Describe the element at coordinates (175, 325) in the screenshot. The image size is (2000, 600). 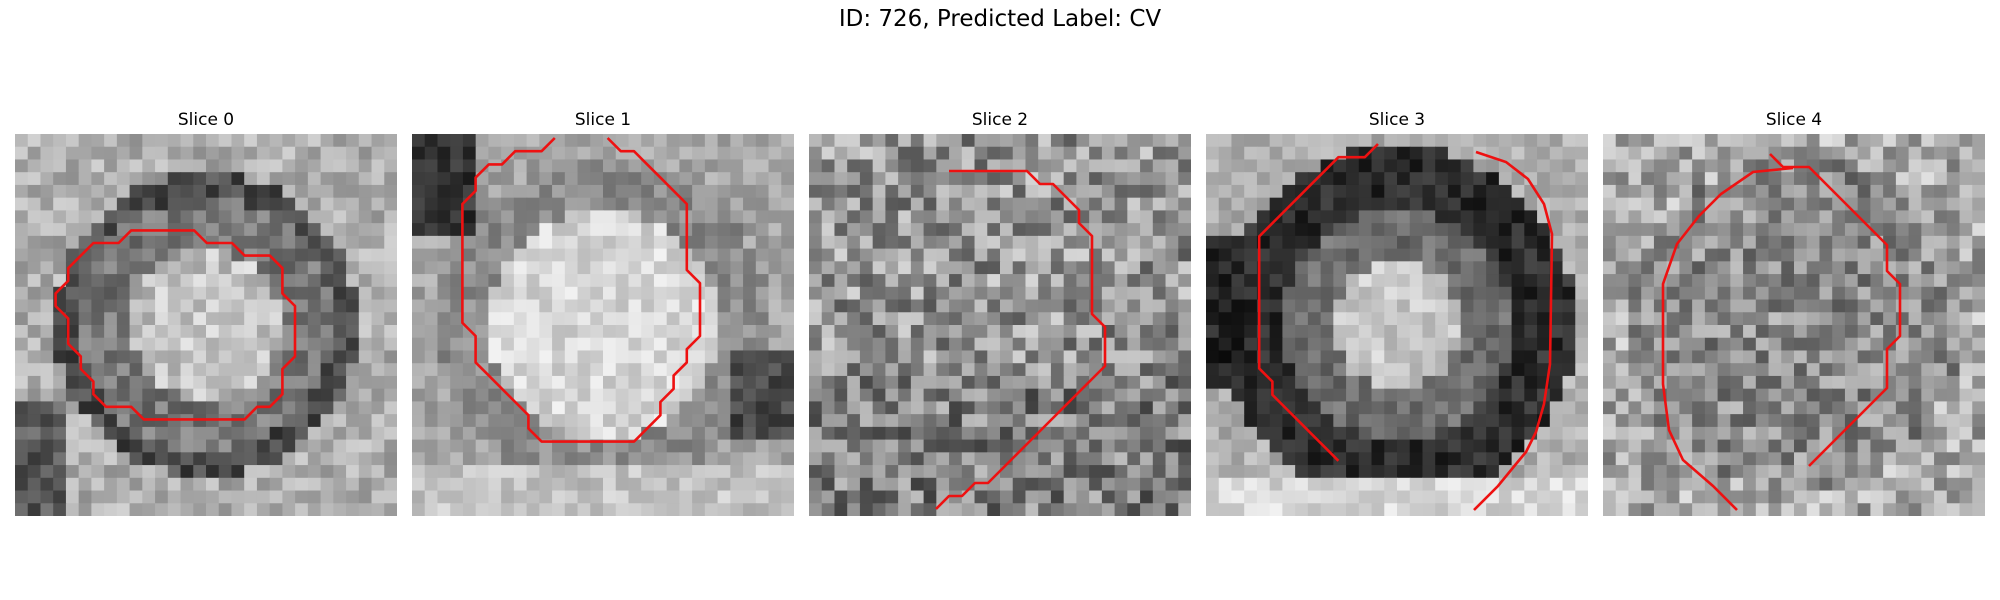
I see `slice-0-contour` at that location.